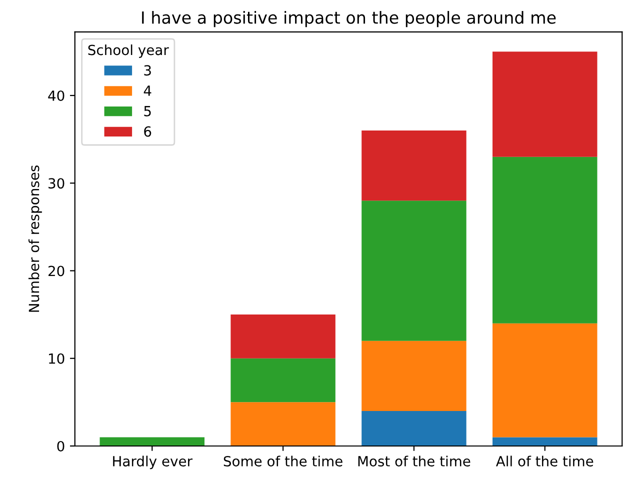  I want to click on x-tick-label: Most of the time, so click(414, 461).